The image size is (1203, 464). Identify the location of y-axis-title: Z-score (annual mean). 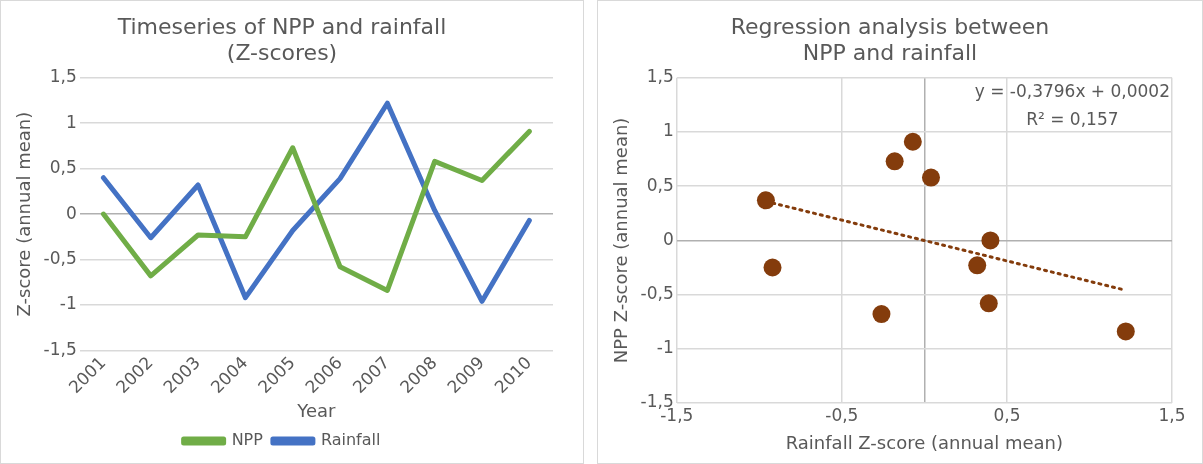
(24, 214).